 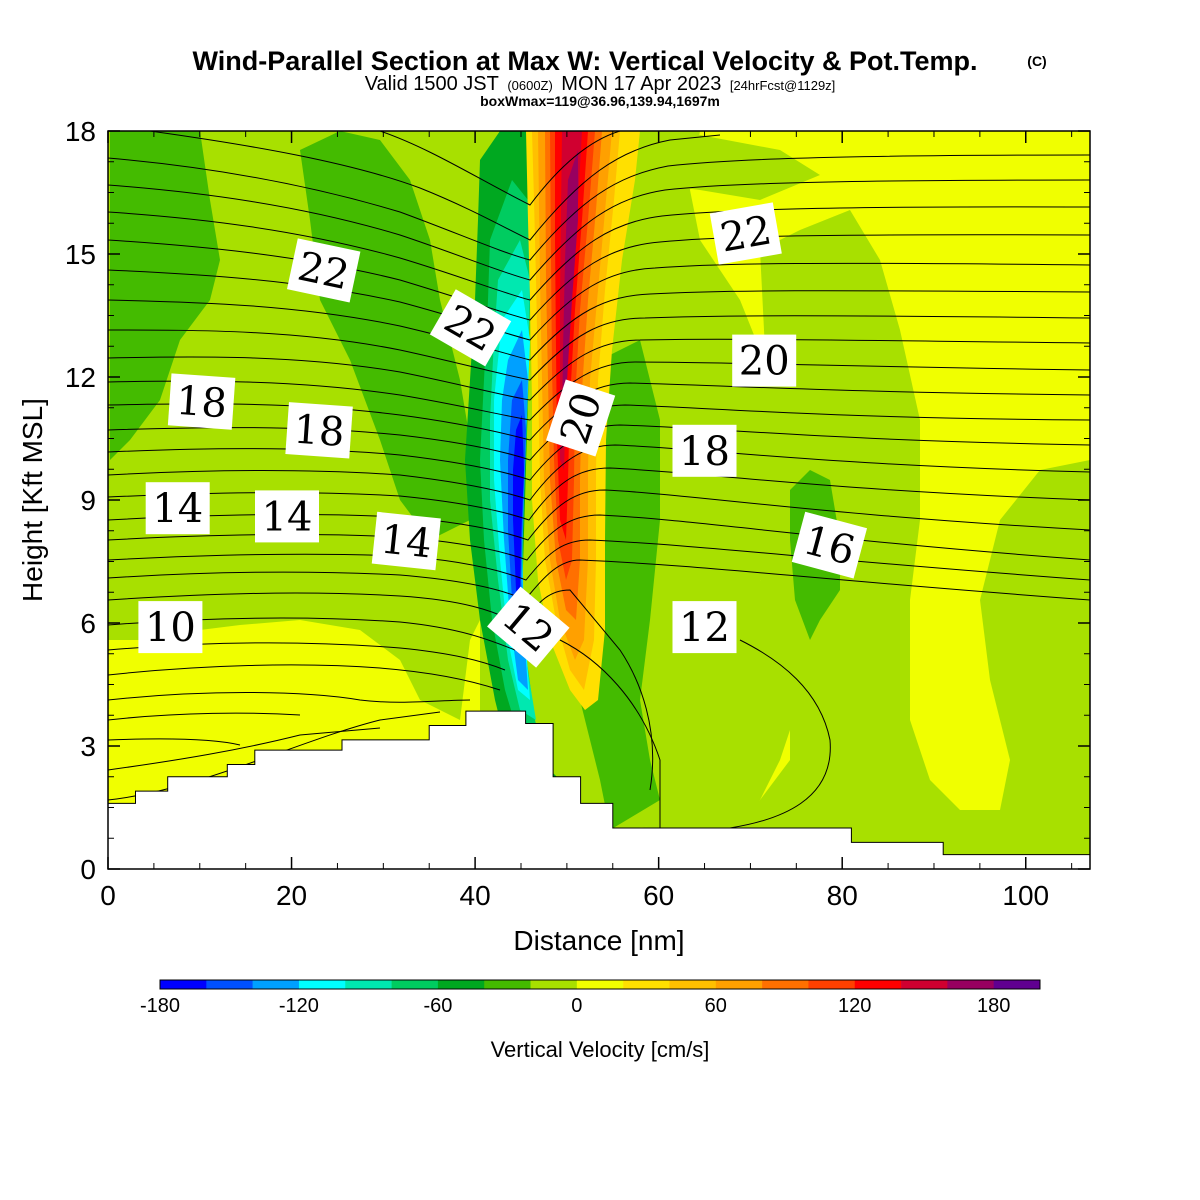 I want to click on colorbar-title: Vertical Velocity [cm/s], so click(x=600, y=1049).